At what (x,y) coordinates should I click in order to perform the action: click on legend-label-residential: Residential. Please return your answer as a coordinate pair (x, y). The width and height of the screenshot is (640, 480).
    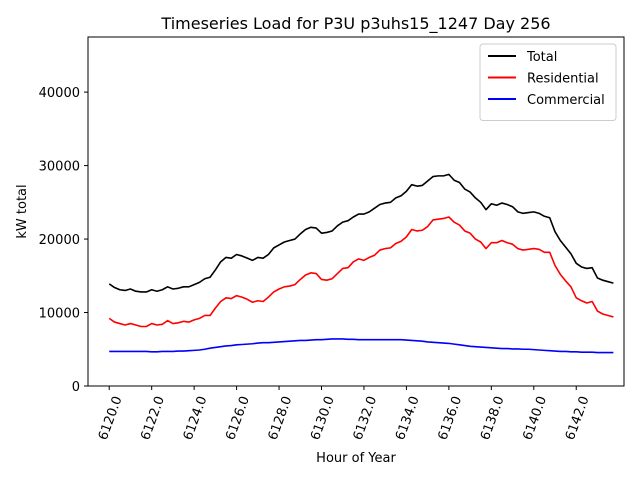
    Looking at the image, I should click on (563, 79).